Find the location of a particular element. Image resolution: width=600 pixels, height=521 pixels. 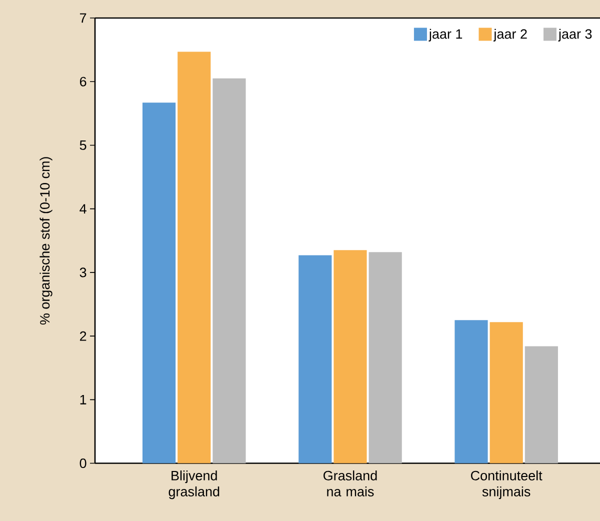

x-tick-label: Blijvend grasland is located at coordinates (194, 485).